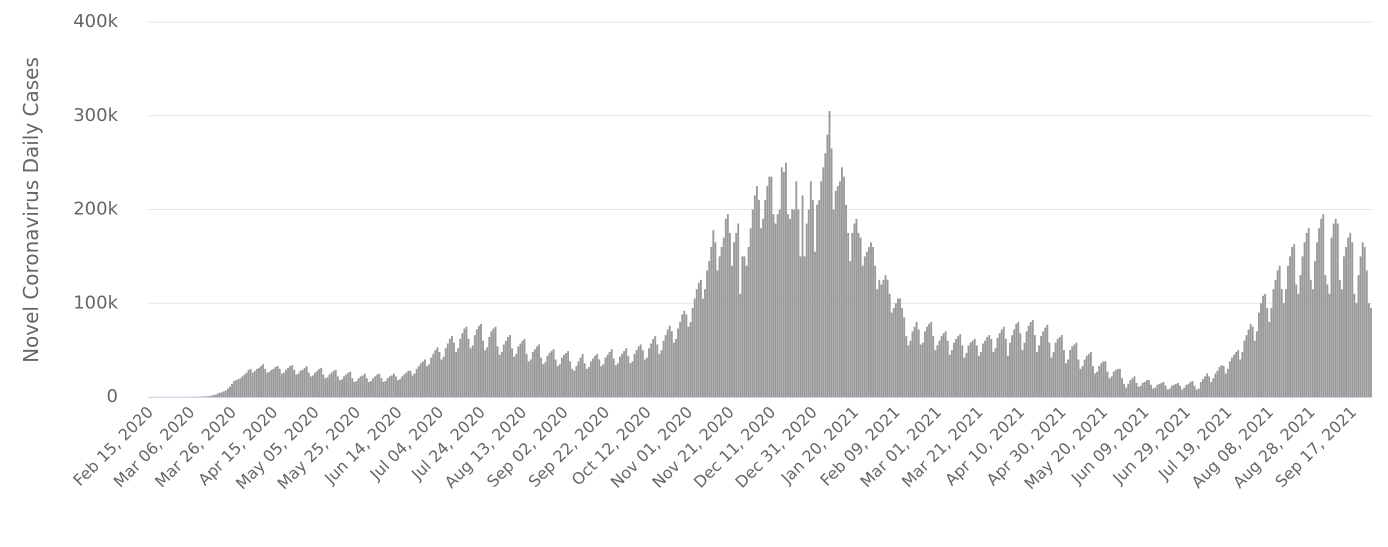 Image resolution: width=1388 pixels, height=547 pixels. What do you see at coordinates (95, 21) in the screenshot?
I see `y-tick-label: 400k` at bounding box center [95, 21].